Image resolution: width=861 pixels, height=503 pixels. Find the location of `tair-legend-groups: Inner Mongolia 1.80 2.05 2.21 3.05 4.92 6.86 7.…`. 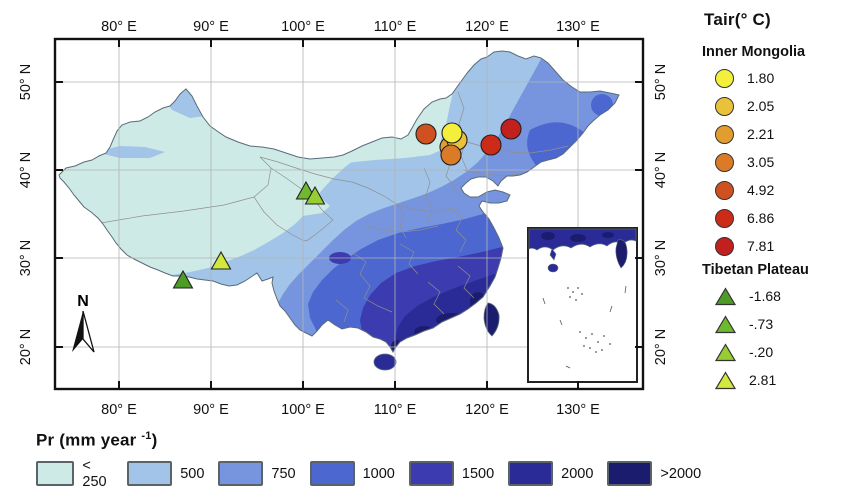

tair-legend-groups: Inner Mongolia 1.80 2.05 2.21 3.05 4.92 6.86 7.… is located at coordinates (774, 219).